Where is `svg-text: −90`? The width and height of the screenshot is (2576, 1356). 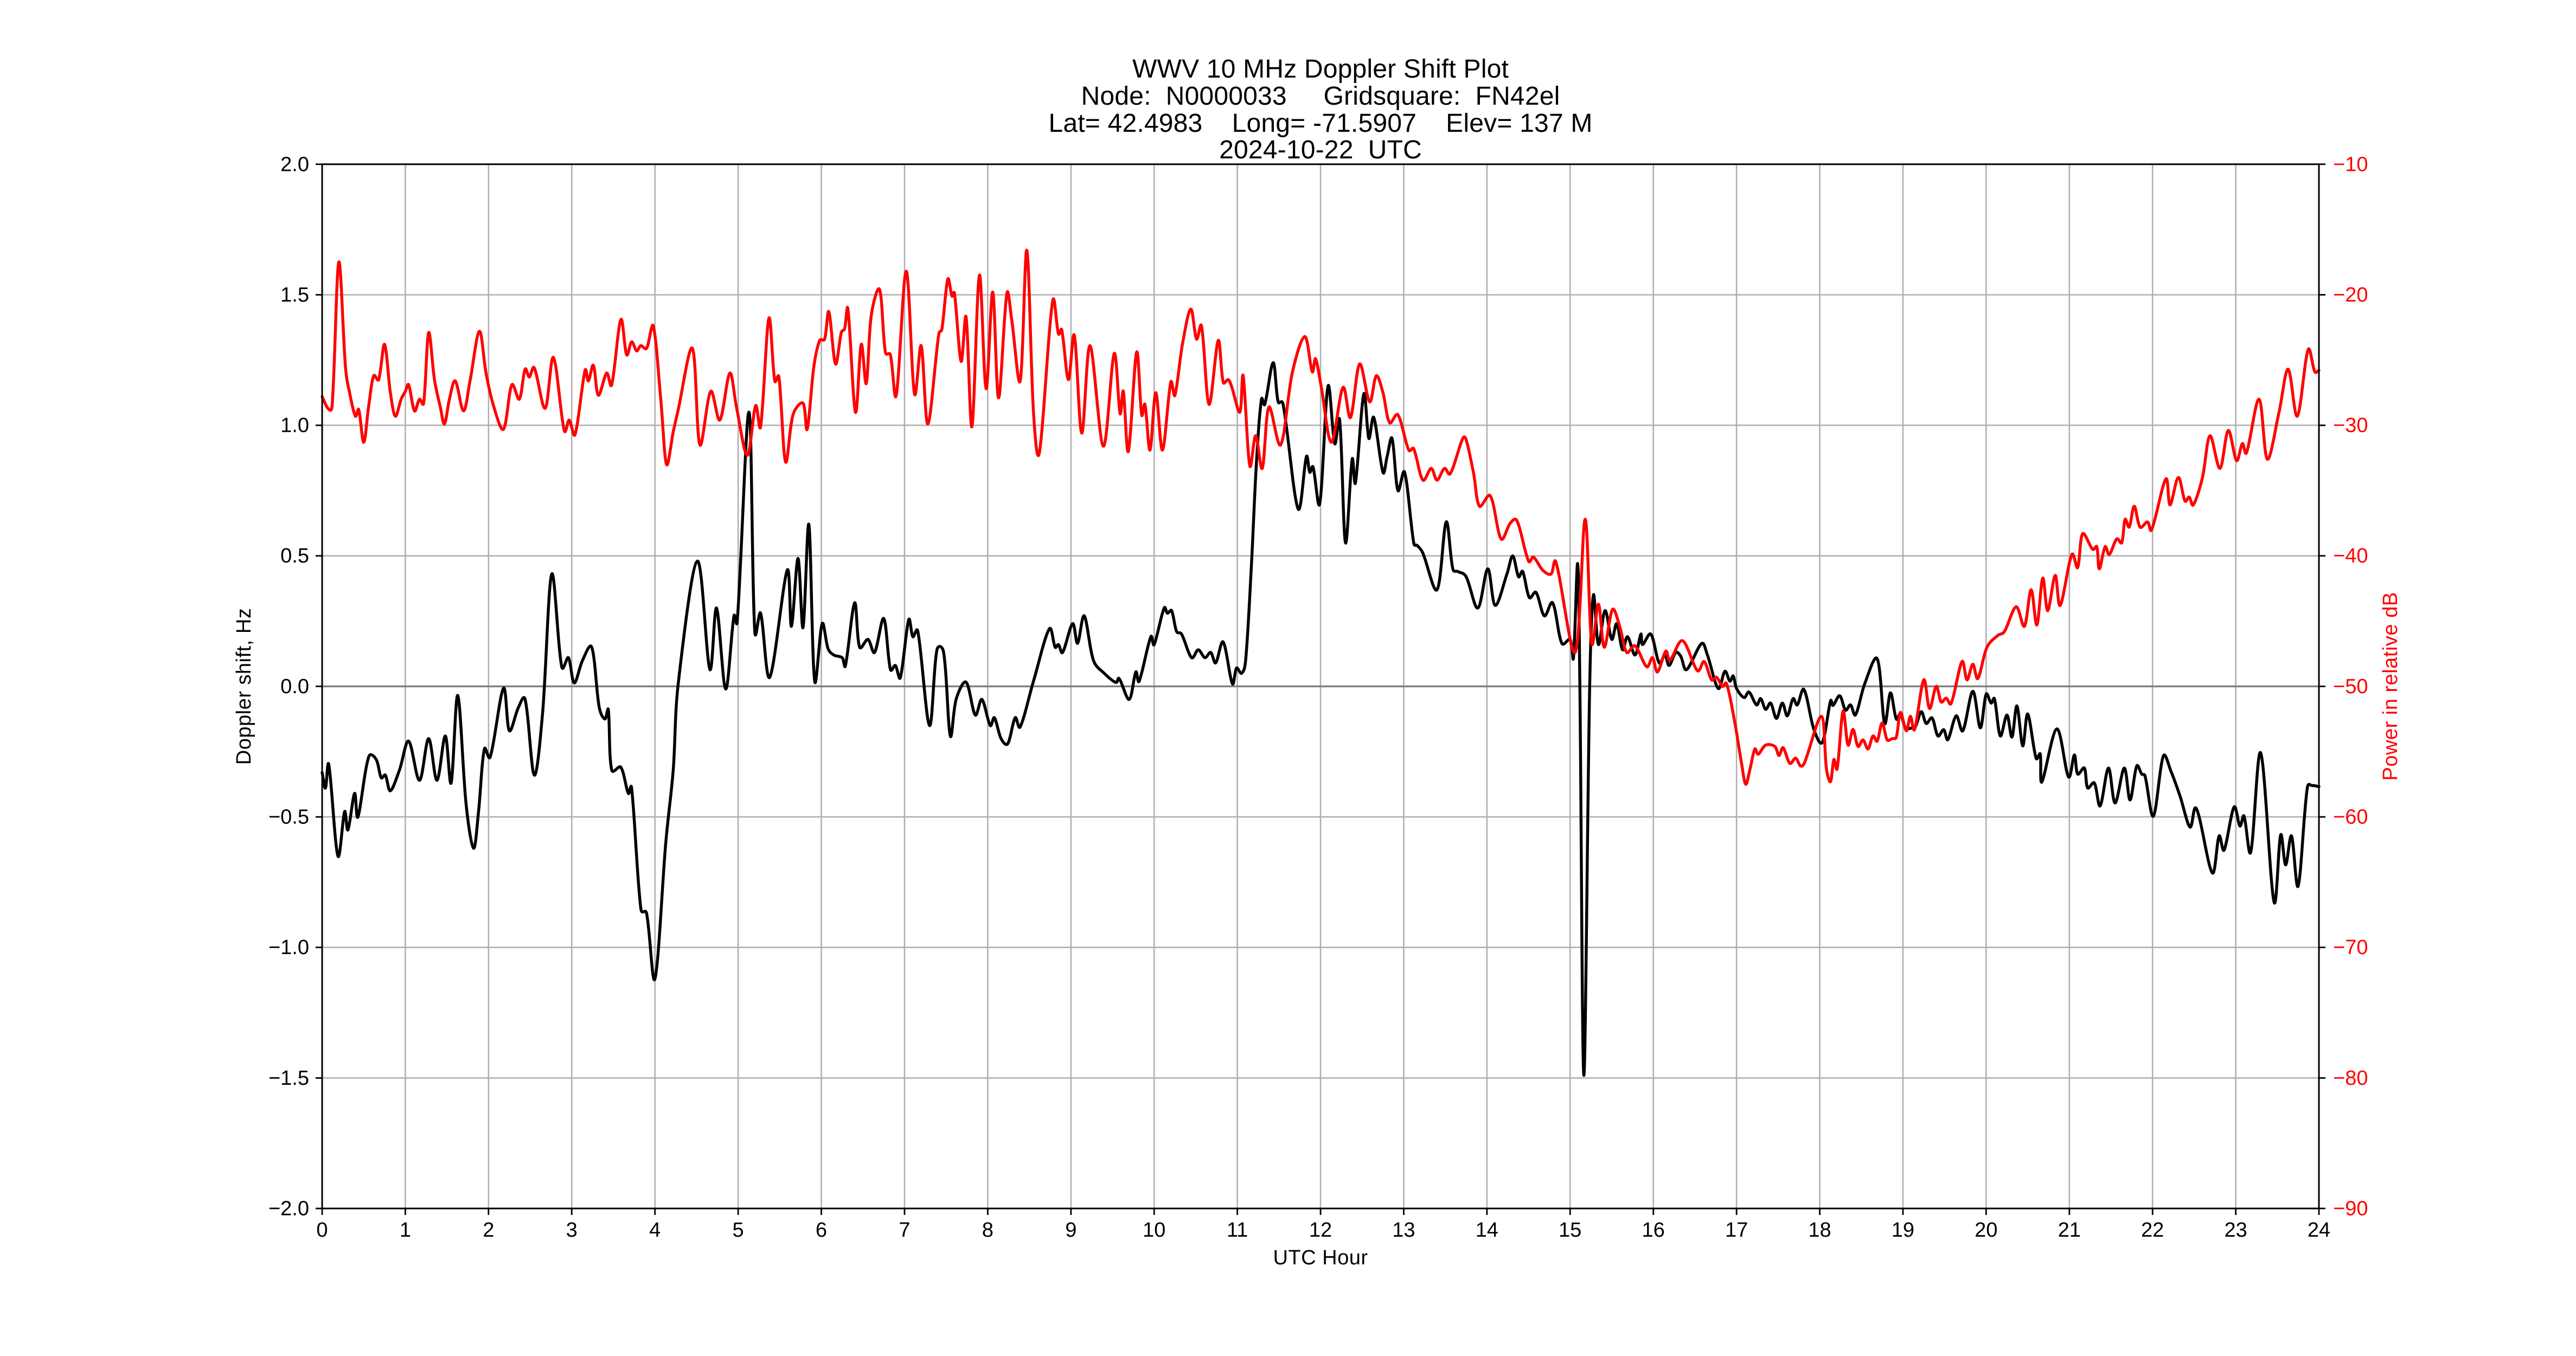 svg-text: −90 is located at coordinates (2351, 1209).